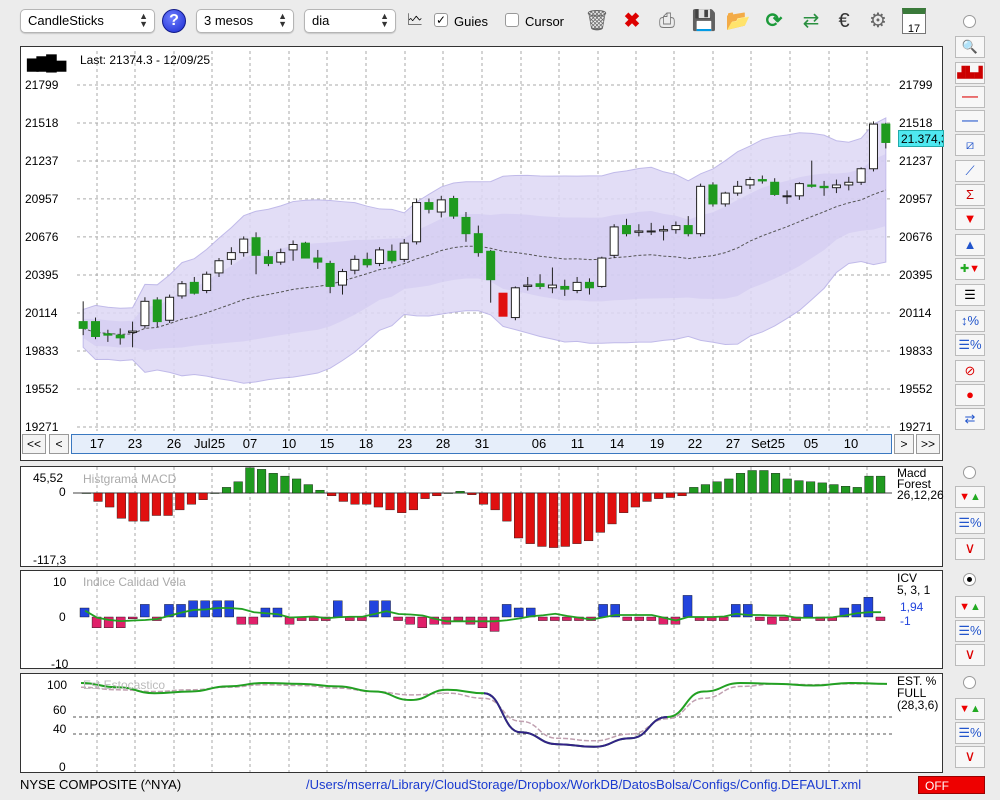 This screenshot has height=800, width=1000. Describe the element at coordinates (441, 20) in the screenshot. I see `guies-checkbox: ✓` at that location.